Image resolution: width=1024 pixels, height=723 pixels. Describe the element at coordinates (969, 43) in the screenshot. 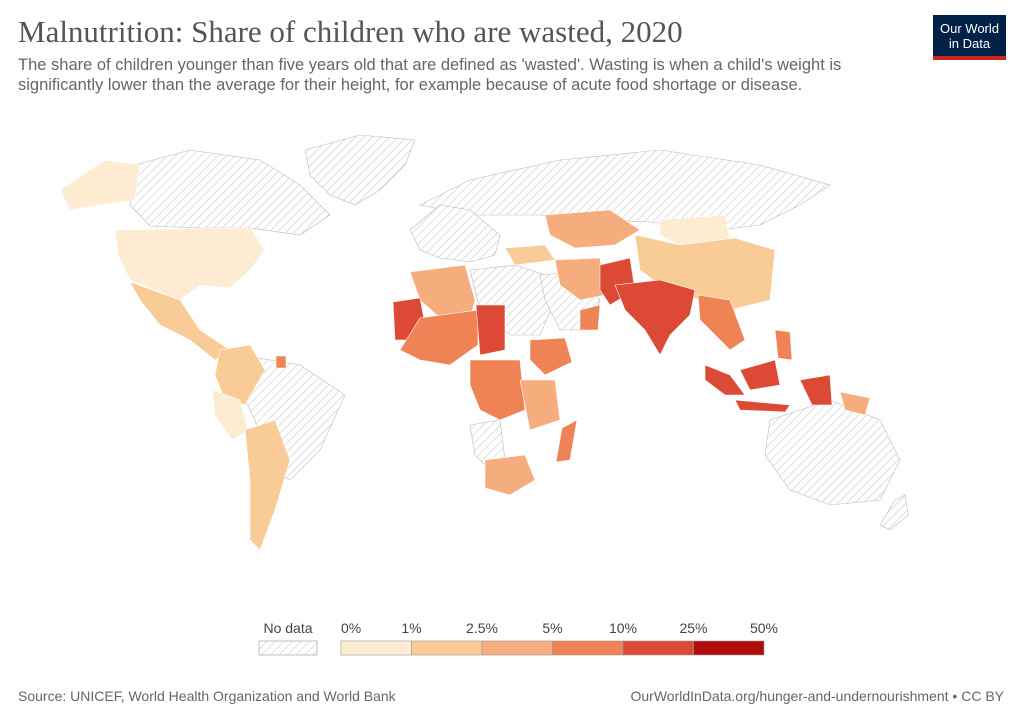

I see `logo-line-2: in Data` at that location.